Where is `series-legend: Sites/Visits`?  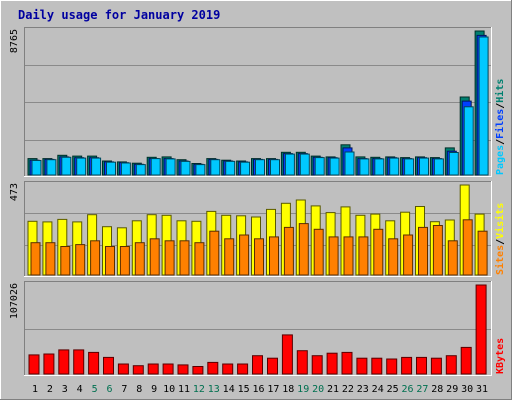
series-legend: Sites/Visits is located at coordinates (500, 239).